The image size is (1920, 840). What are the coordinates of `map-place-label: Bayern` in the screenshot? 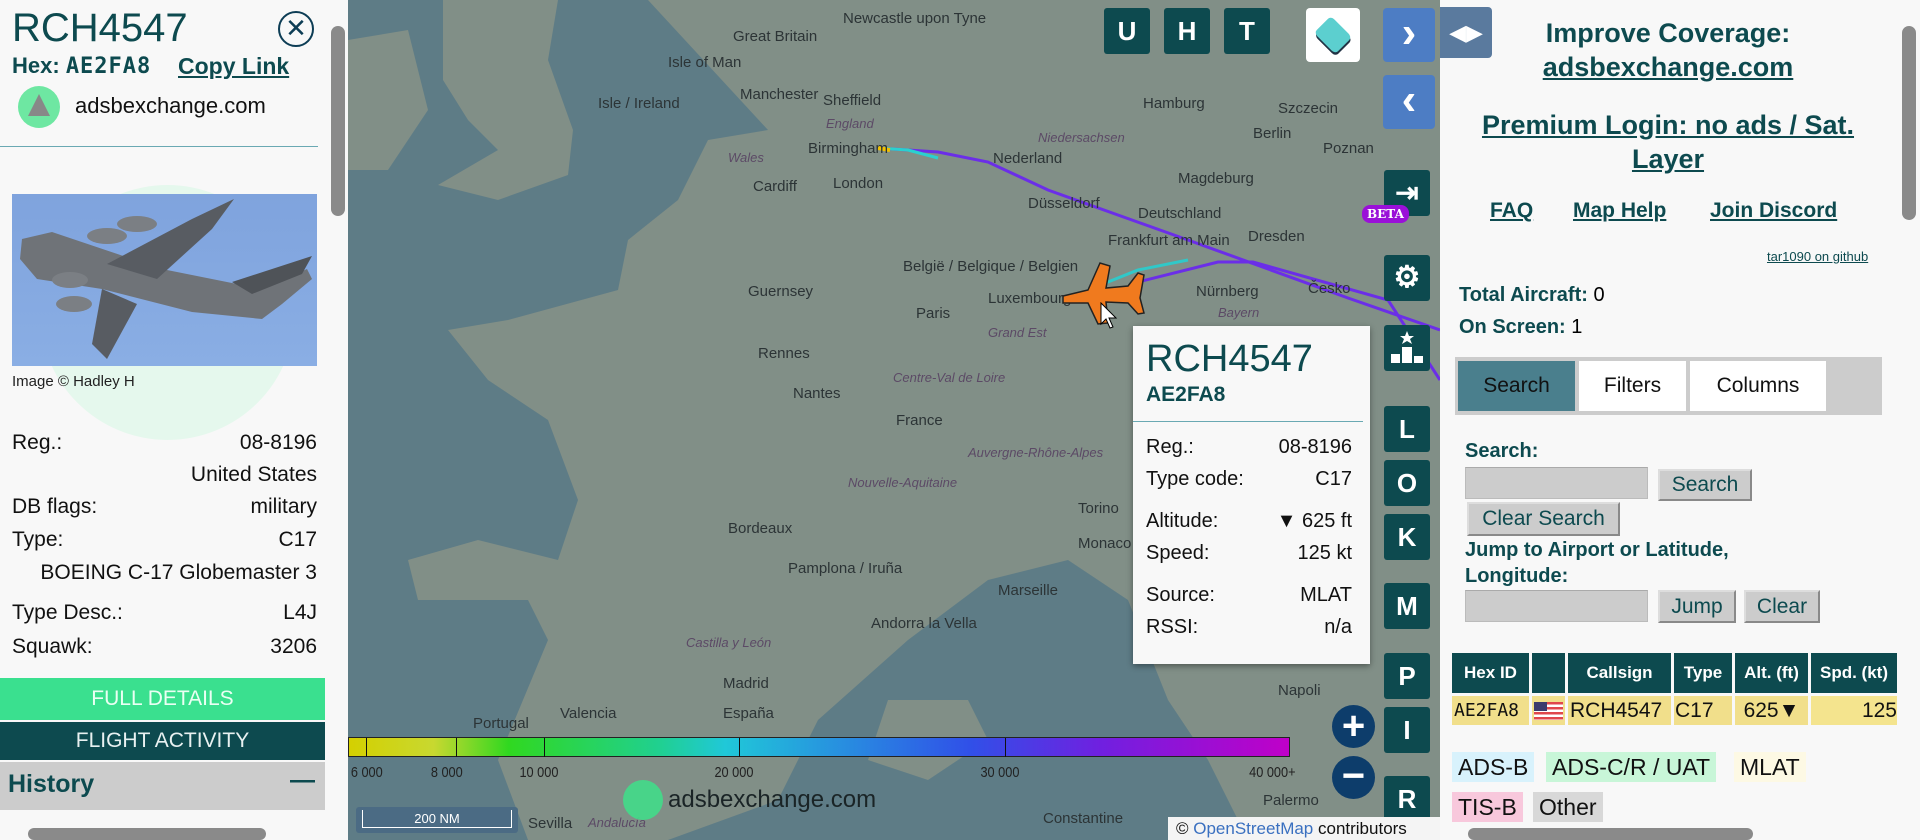 It's located at (1239, 312).